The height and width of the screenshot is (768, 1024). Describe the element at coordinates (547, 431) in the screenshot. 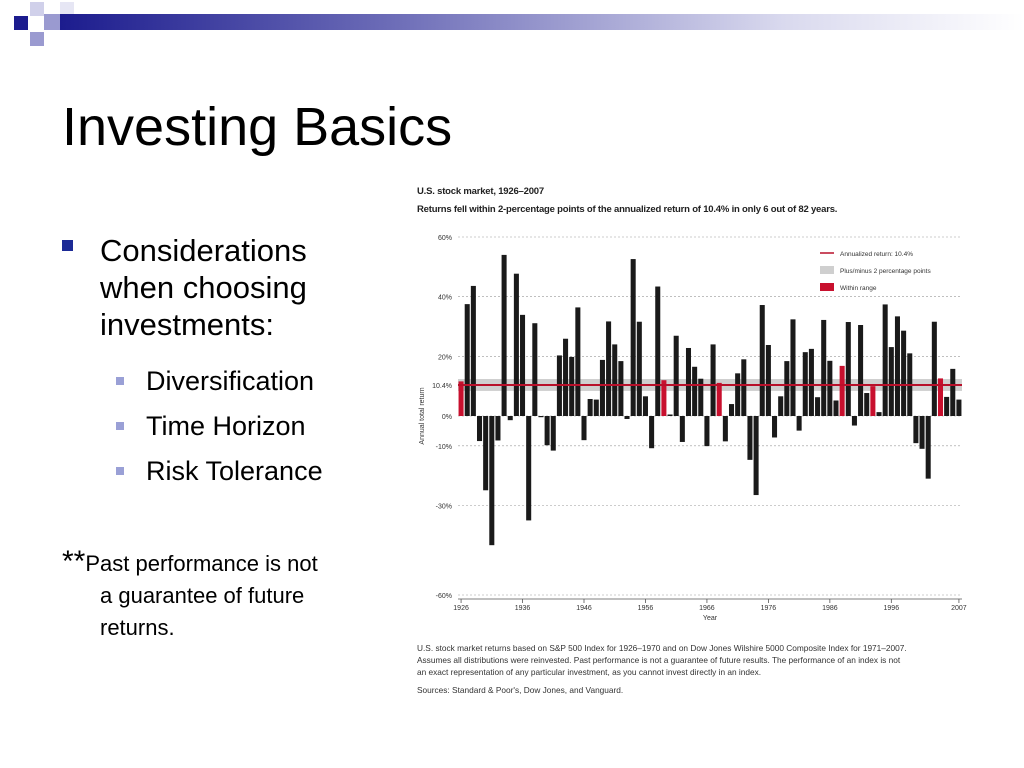

I see `bar-1940` at that location.